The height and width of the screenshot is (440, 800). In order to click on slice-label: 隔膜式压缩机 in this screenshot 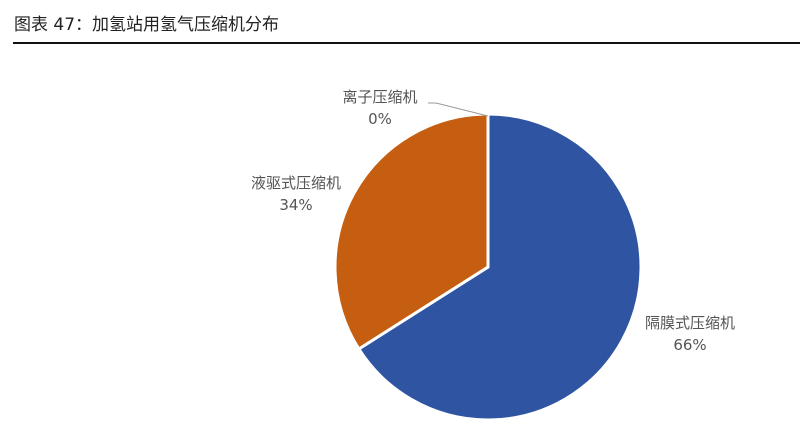, I will do `click(690, 323)`.